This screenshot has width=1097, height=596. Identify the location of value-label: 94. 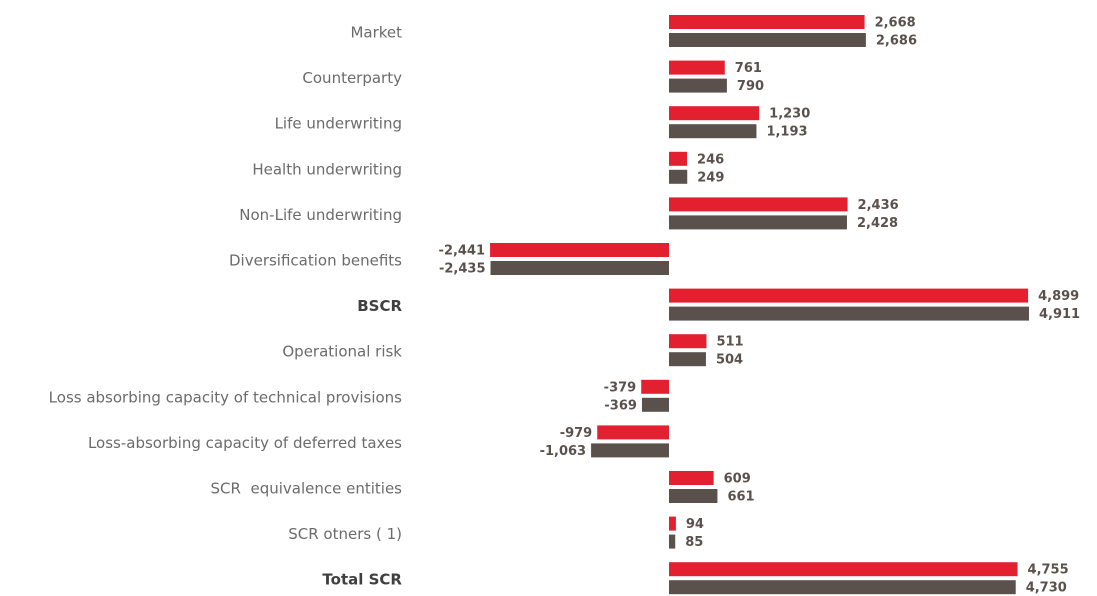
(695, 524).